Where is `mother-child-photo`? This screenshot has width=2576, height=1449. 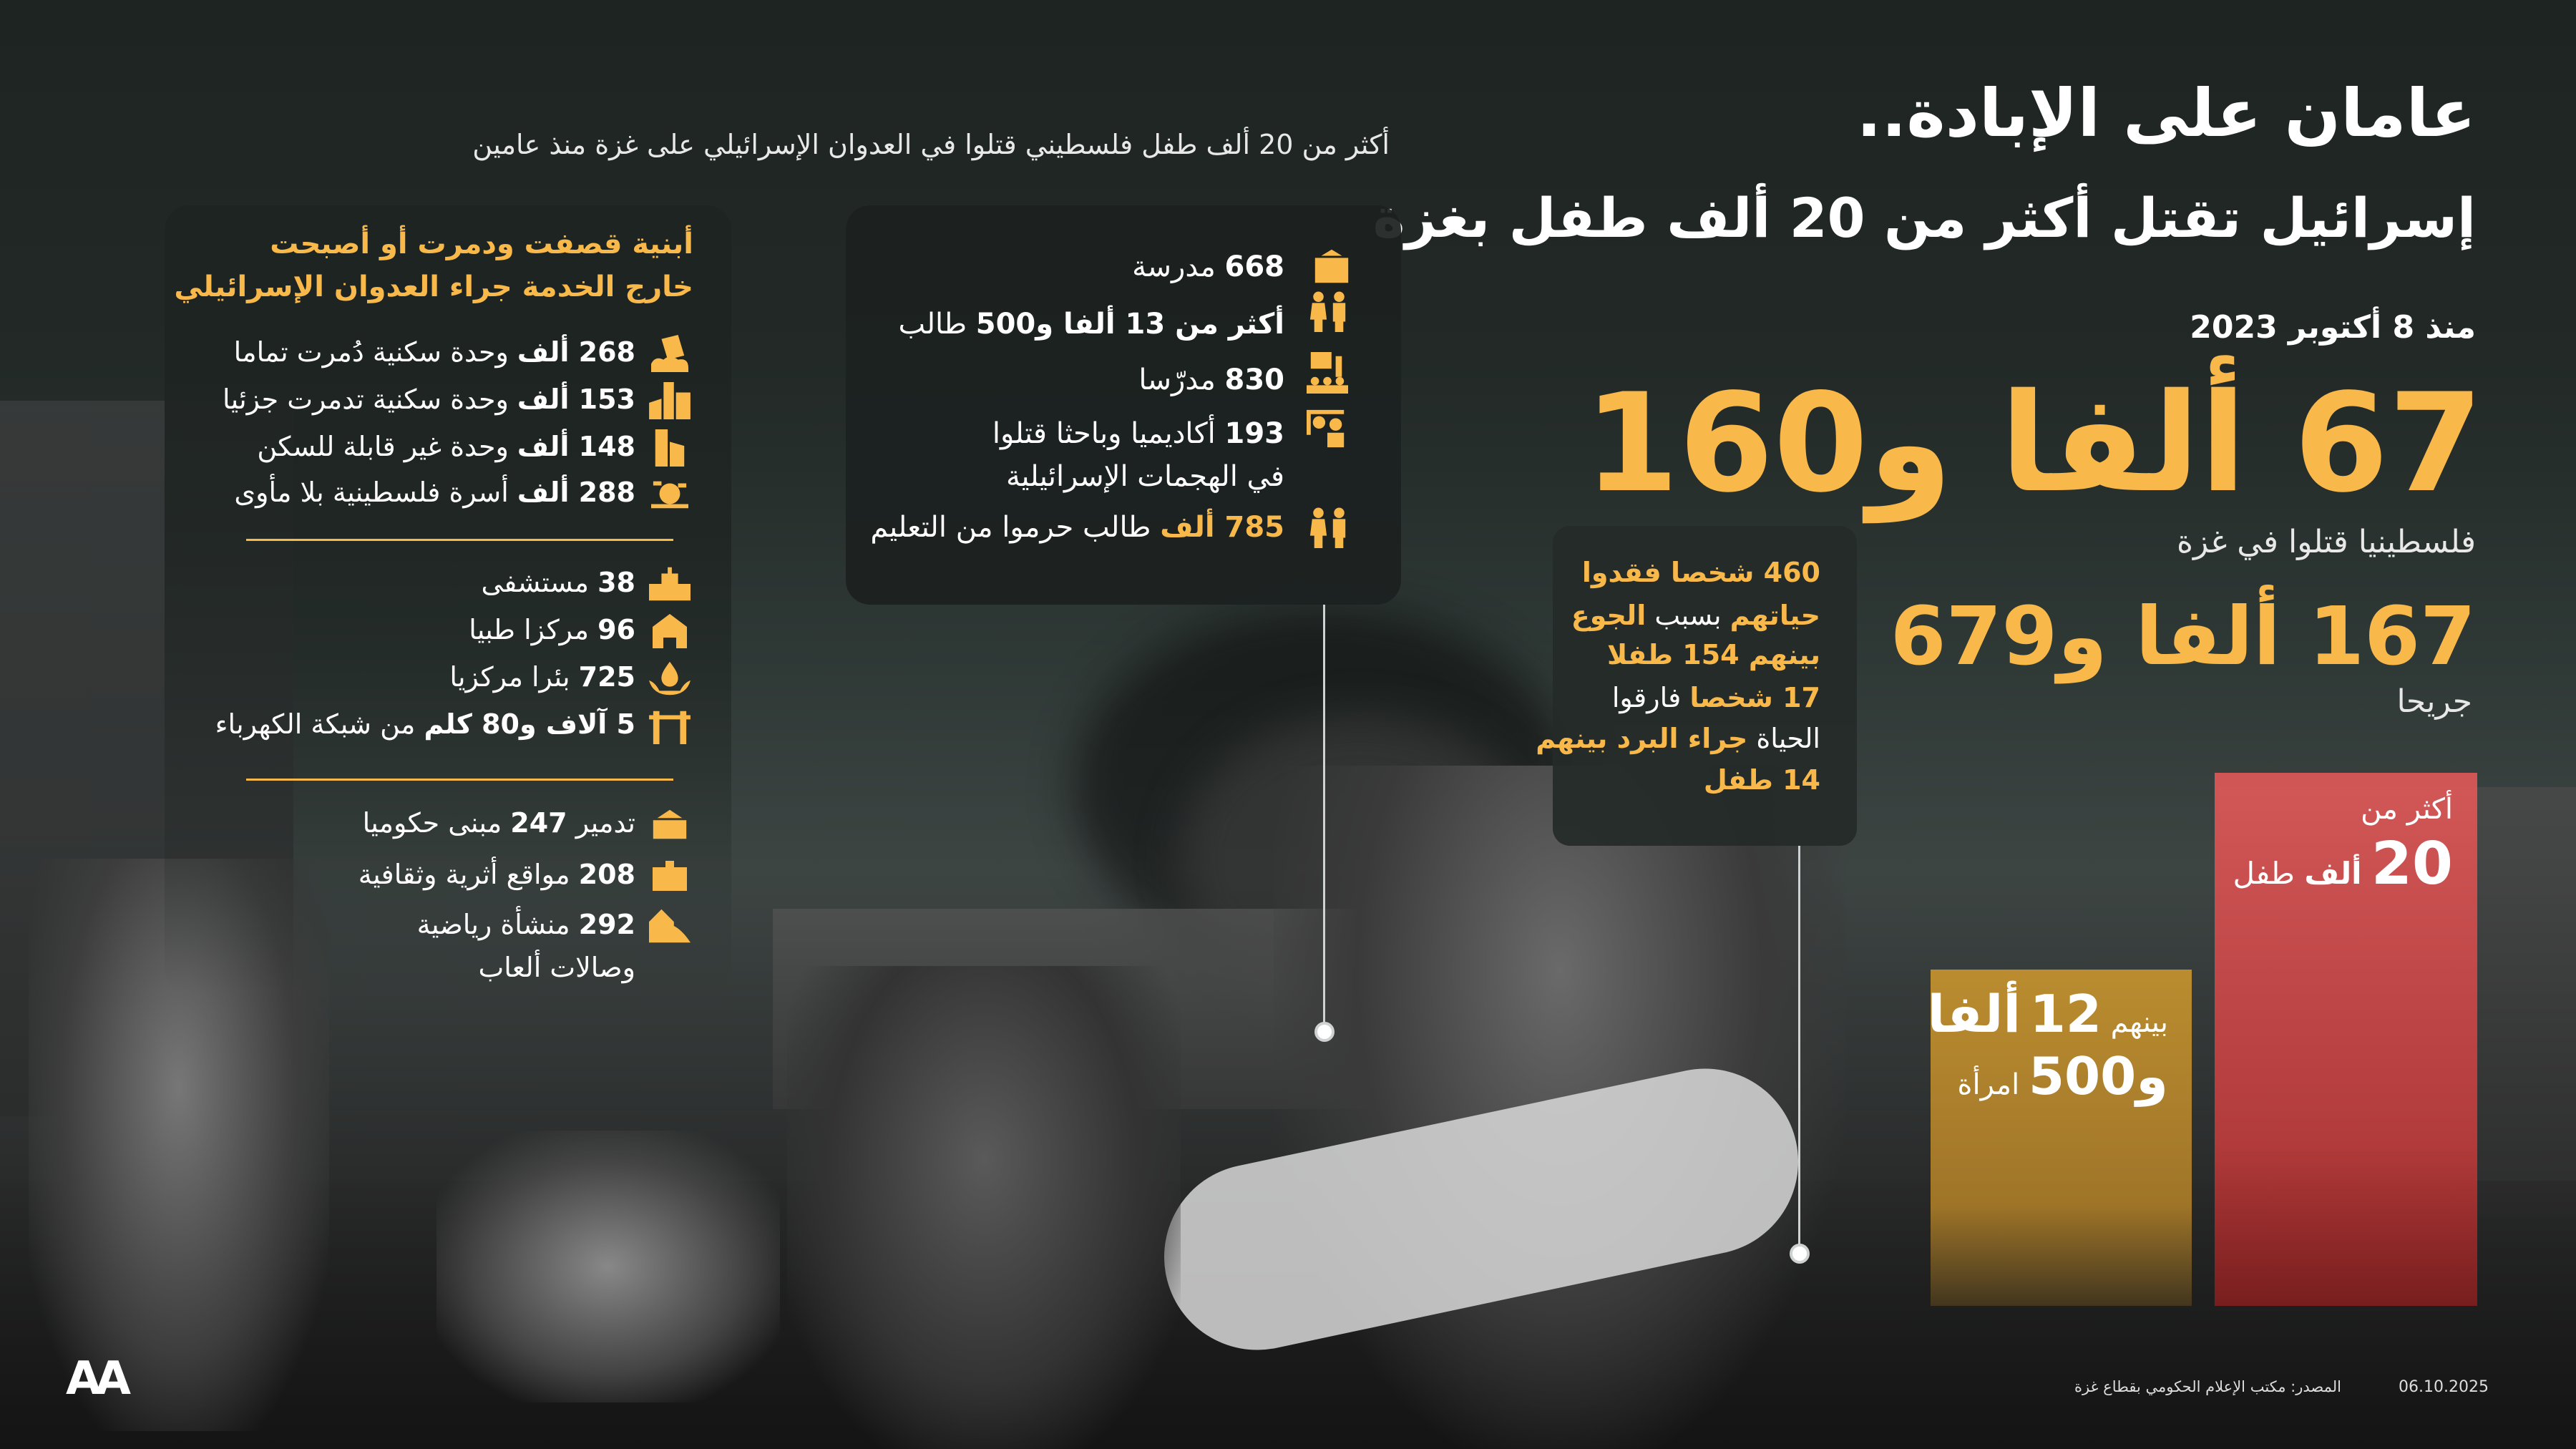
mother-child-photo is located at coordinates (984, 1207).